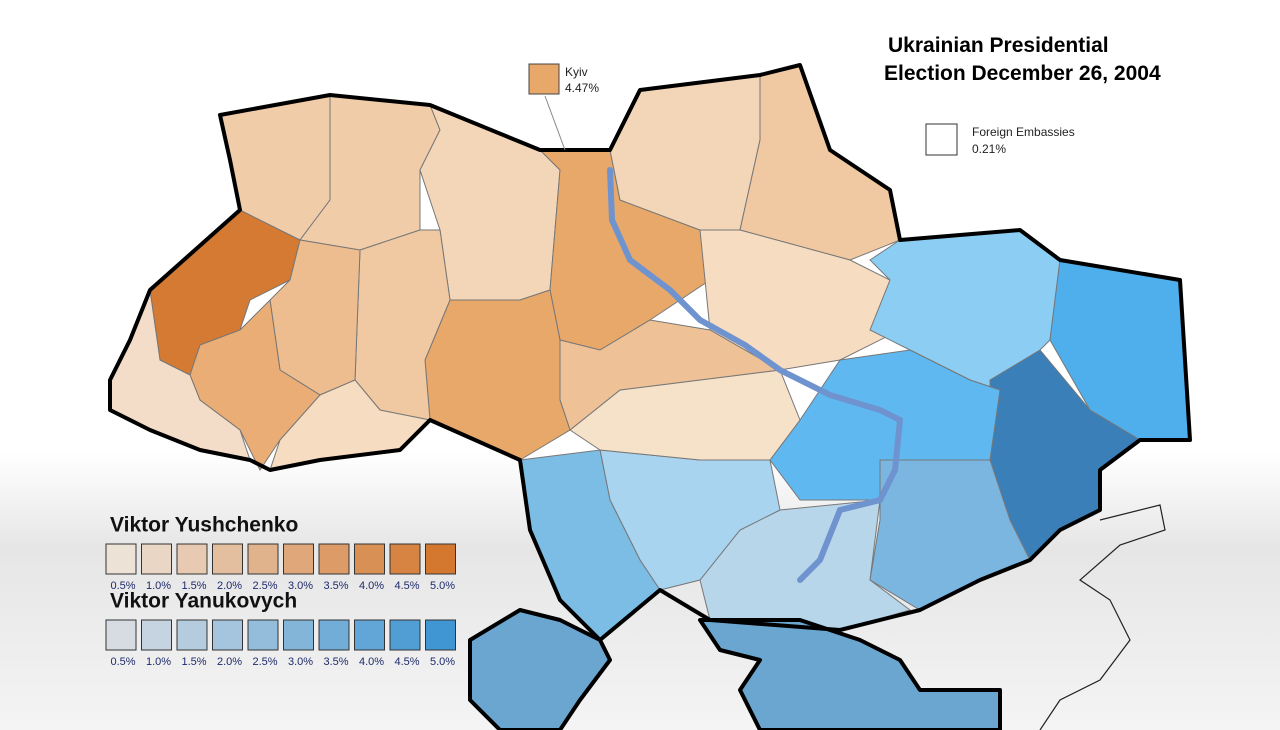 Image resolution: width=1280 pixels, height=730 pixels. Describe the element at coordinates (735, 669) in the screenshot. I see `coast-border` at that location.